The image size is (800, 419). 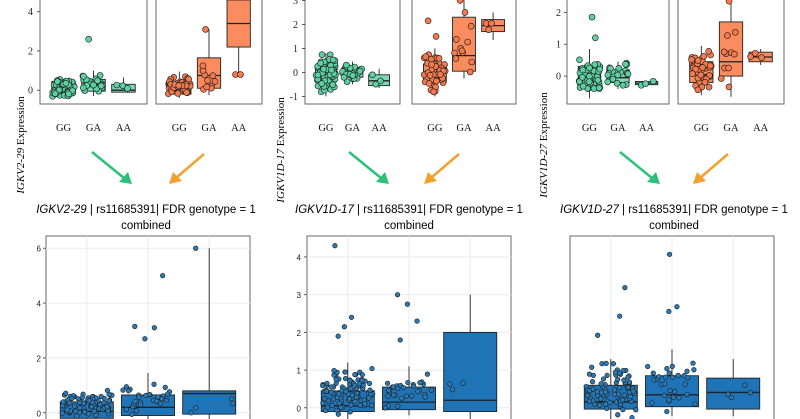 I want to click on ylabel-igkv1d-17: IGKV1D-17 Expression, so click(x=281, y=150).